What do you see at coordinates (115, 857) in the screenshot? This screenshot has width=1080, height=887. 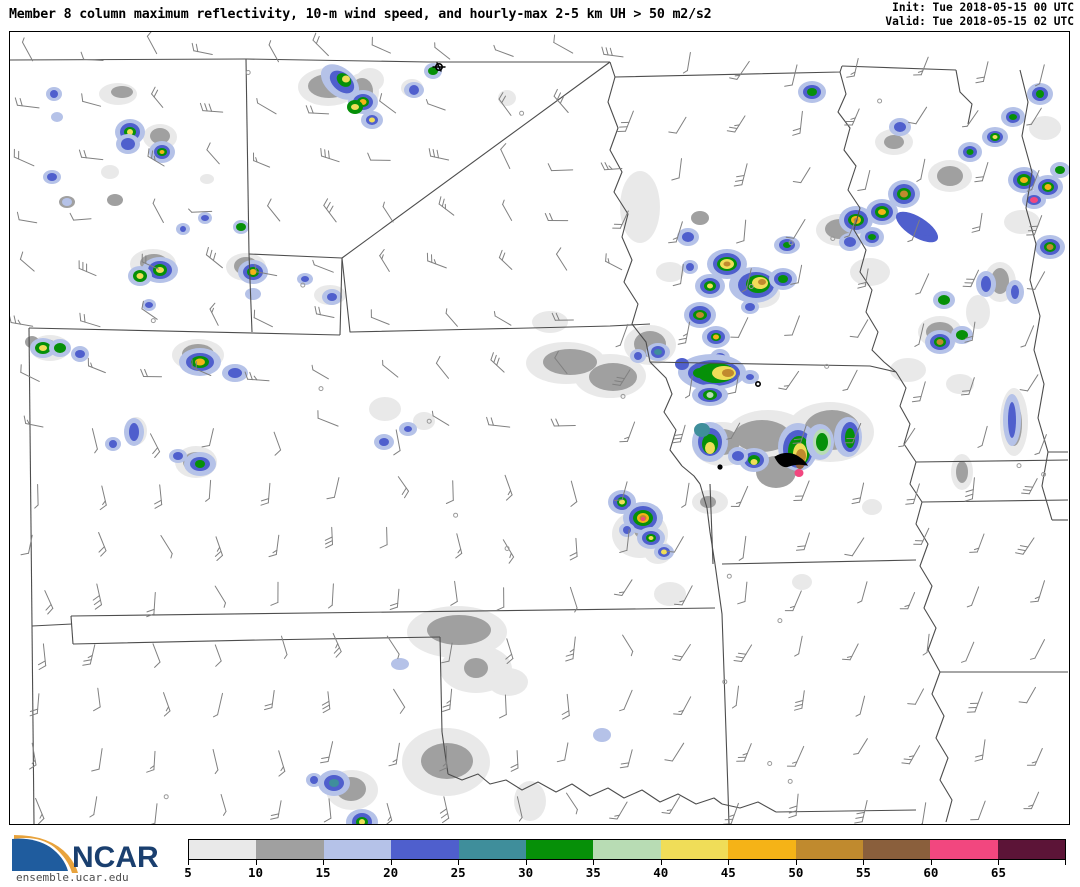 I see `logo-wordmark: NCAR` at bounding box center [115, 857].